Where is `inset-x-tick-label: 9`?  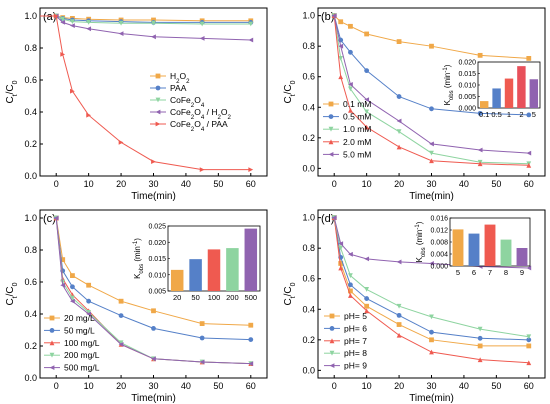 inset-x-tick-label: 9 is located at coordinates (522, 272).